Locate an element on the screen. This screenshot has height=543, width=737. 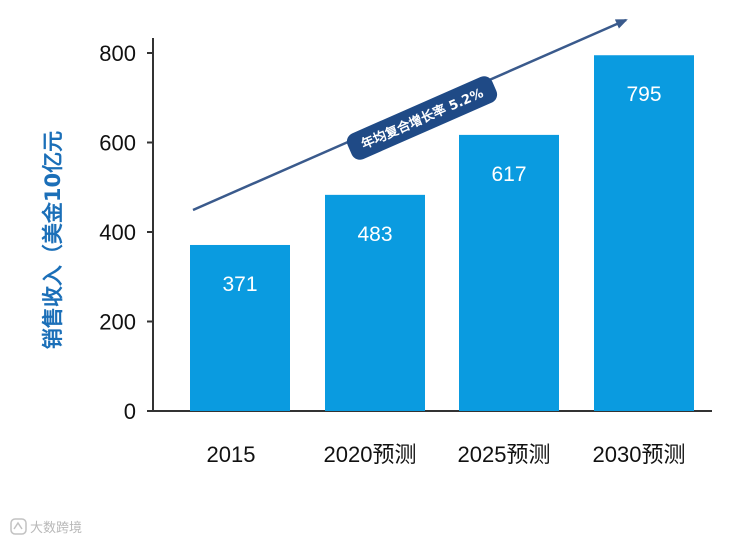
y-tick-label: 200 is located at coordinates (117, 322).